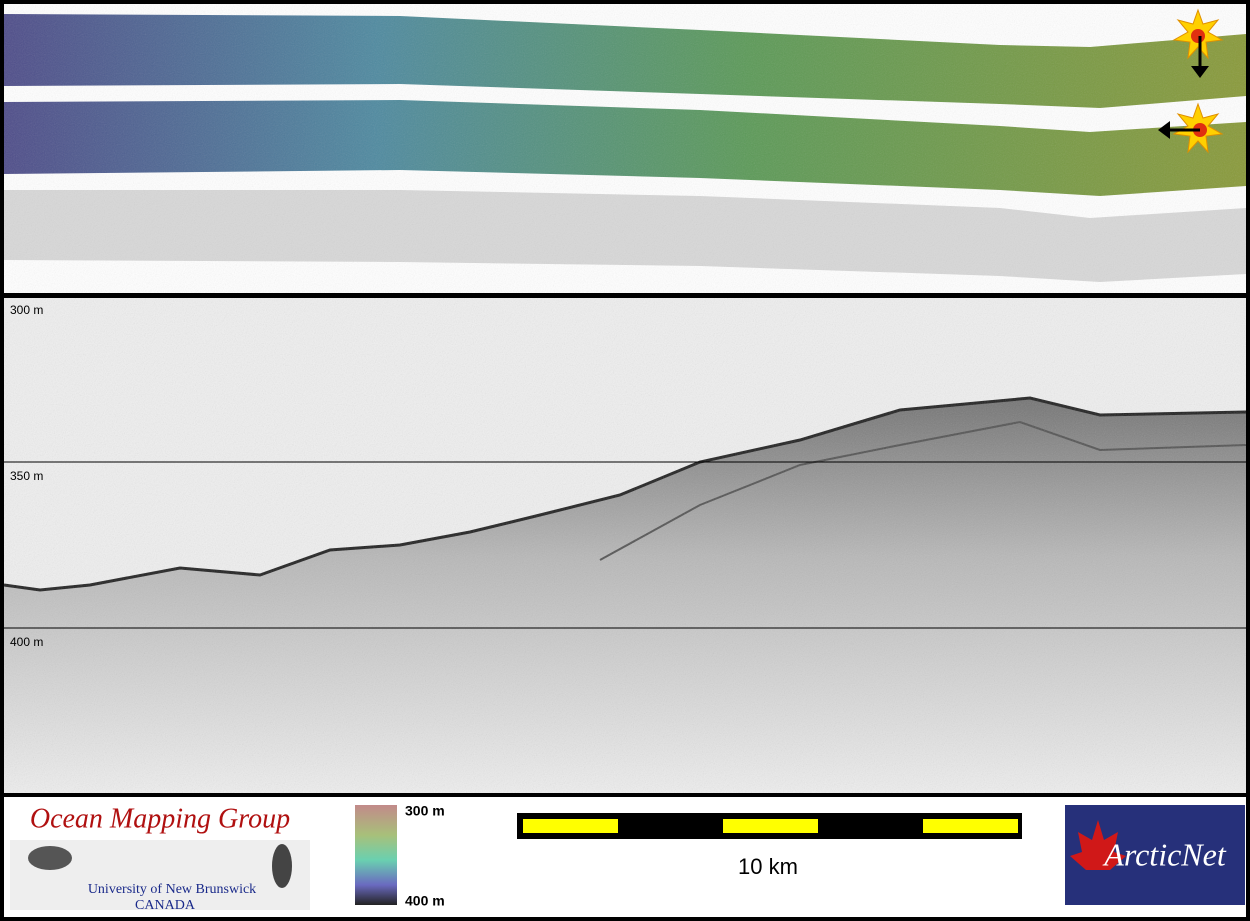  What do you see at coordinates (26, 310) in the screenshot?
I see `depth-label: 300 m` at bounding box center [26, 310].